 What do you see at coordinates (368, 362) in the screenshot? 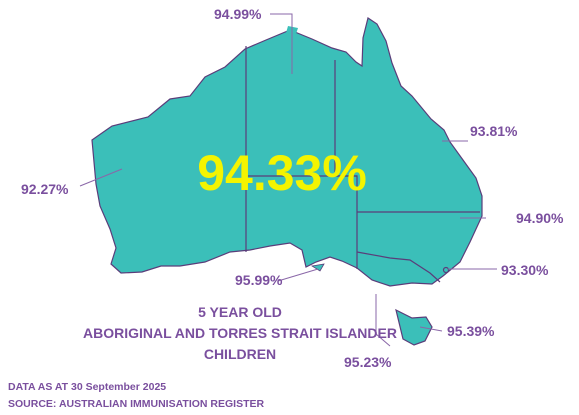
I see `vic-rate: 95.23%` at bounding box center [368, 362].